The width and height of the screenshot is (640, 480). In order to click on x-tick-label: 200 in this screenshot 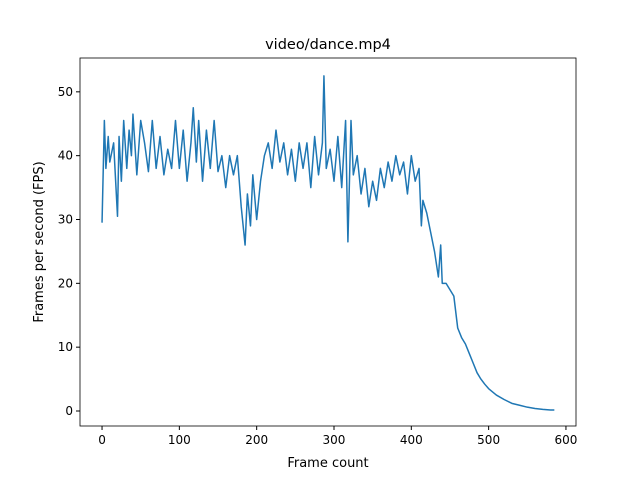, I will do `click(256, 440)`.